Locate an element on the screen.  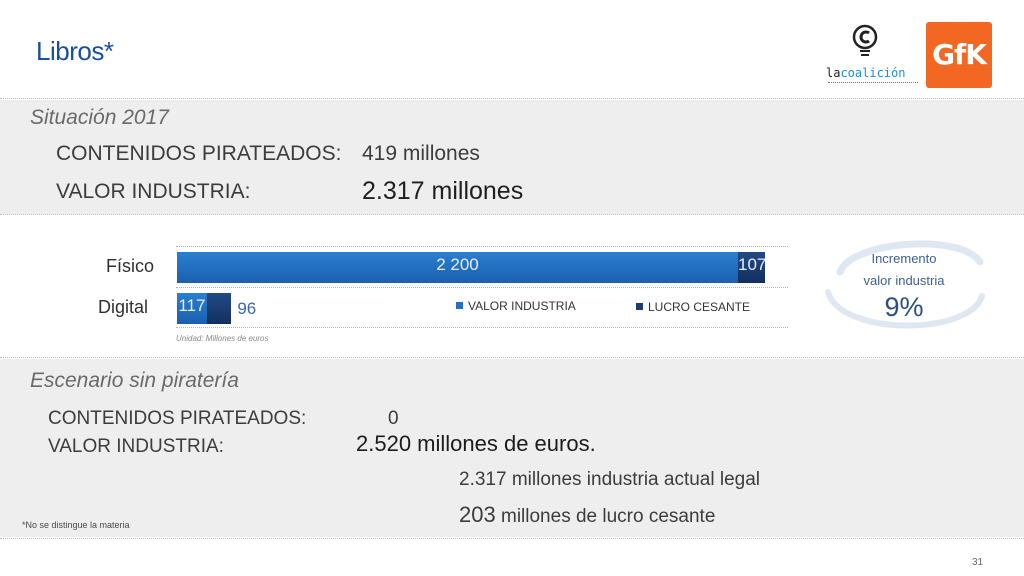
page-title: Libros* is located at coordinates (75, 51).